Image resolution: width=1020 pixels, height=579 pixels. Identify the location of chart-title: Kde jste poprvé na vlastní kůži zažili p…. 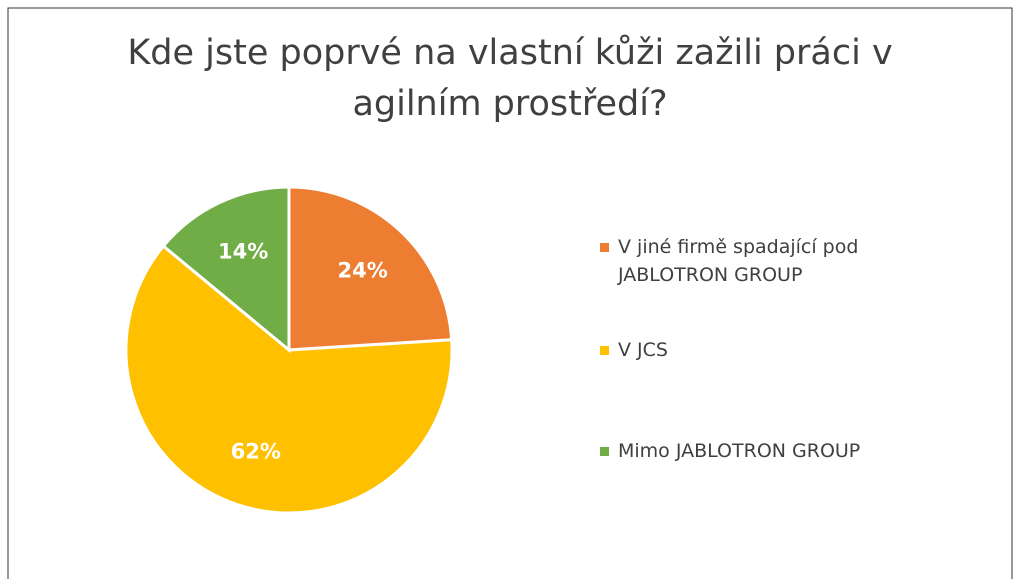
(510, 78).